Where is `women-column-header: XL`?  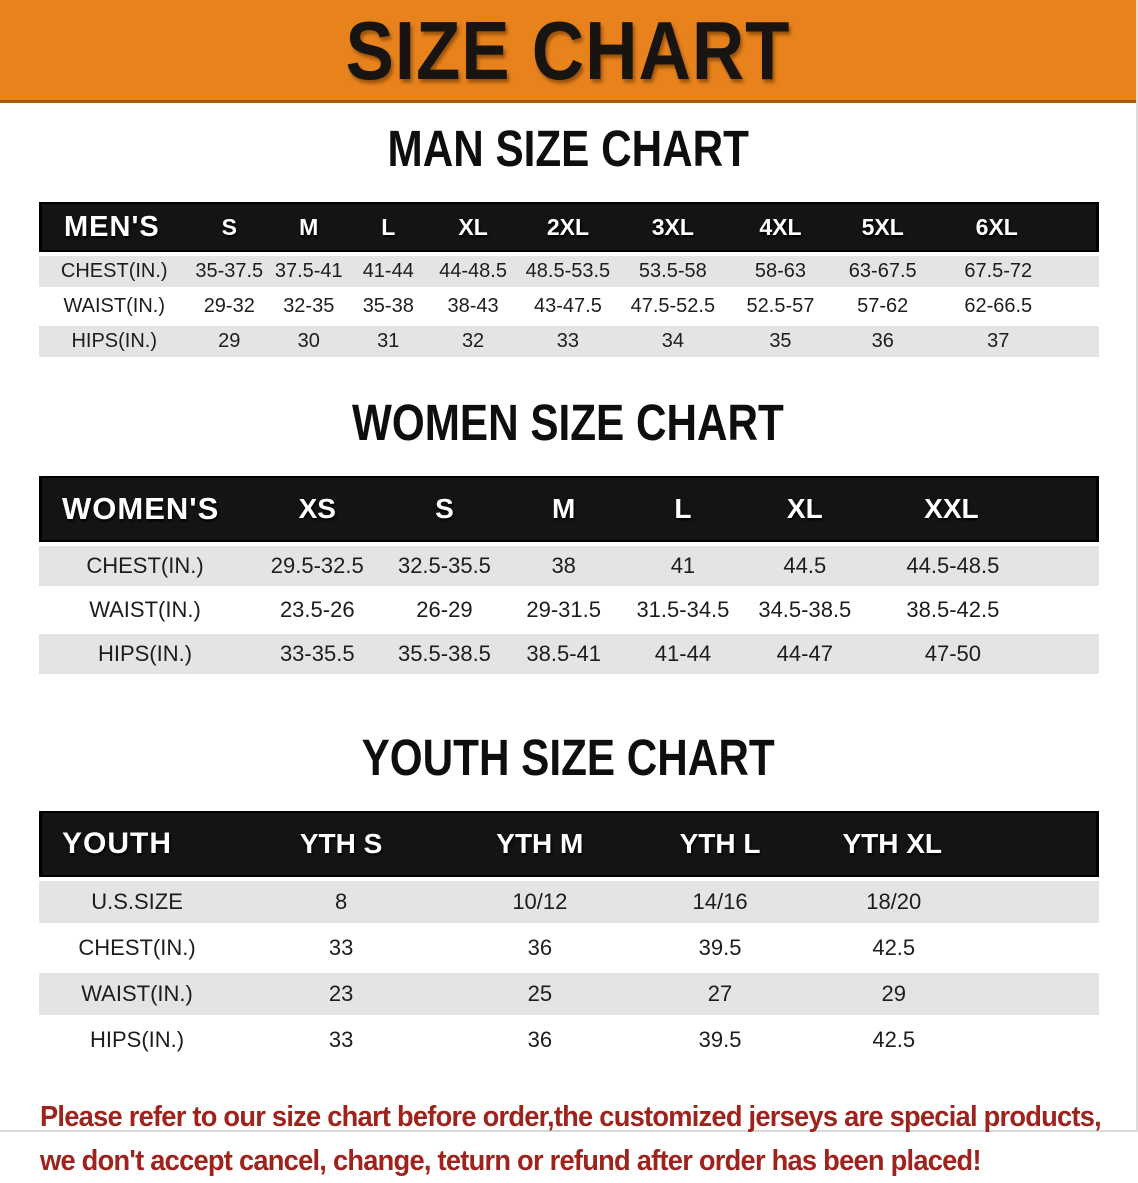
women-column-header: XL is located at coordinates (804, 509).